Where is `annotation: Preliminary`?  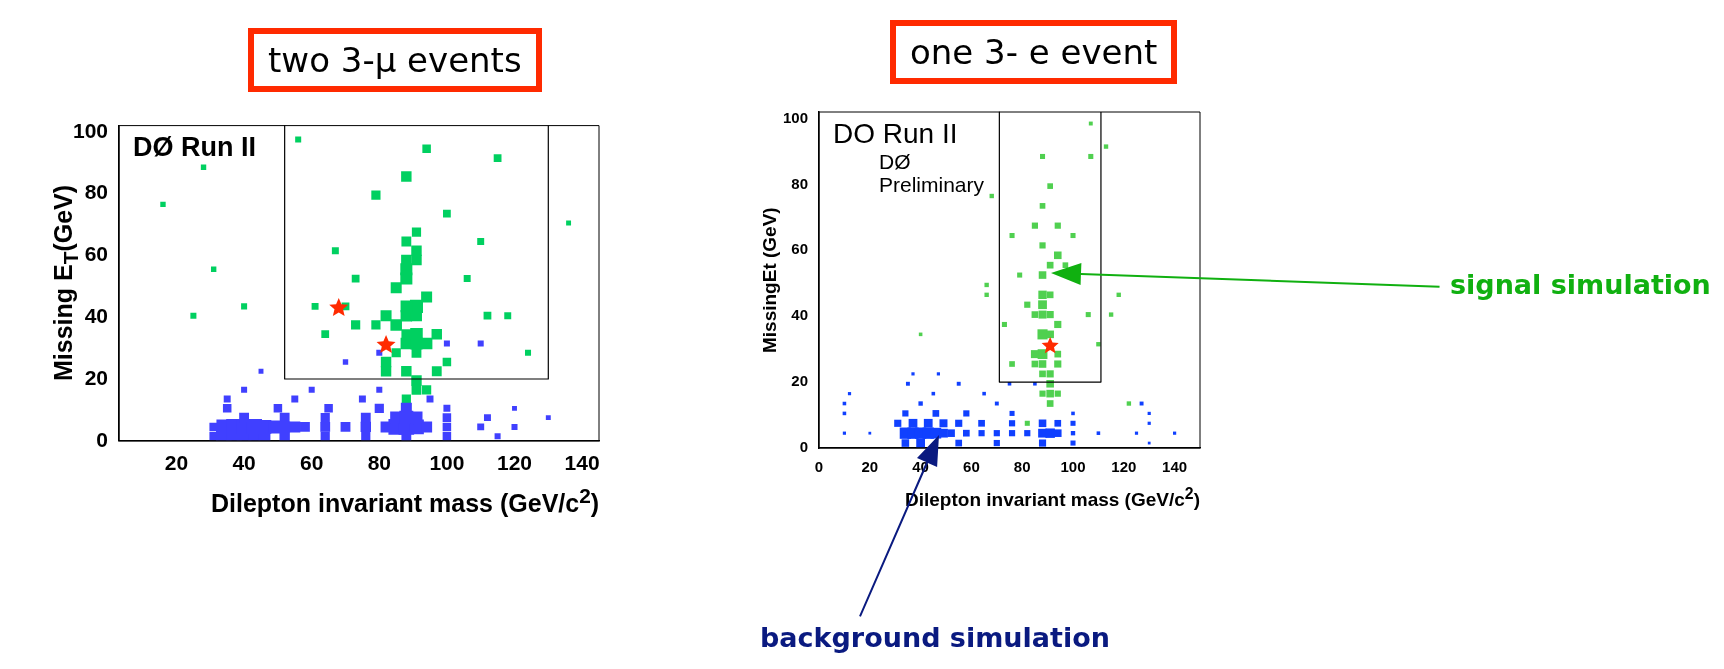 annotation: Preliminary is located at coordinates (932, 185).